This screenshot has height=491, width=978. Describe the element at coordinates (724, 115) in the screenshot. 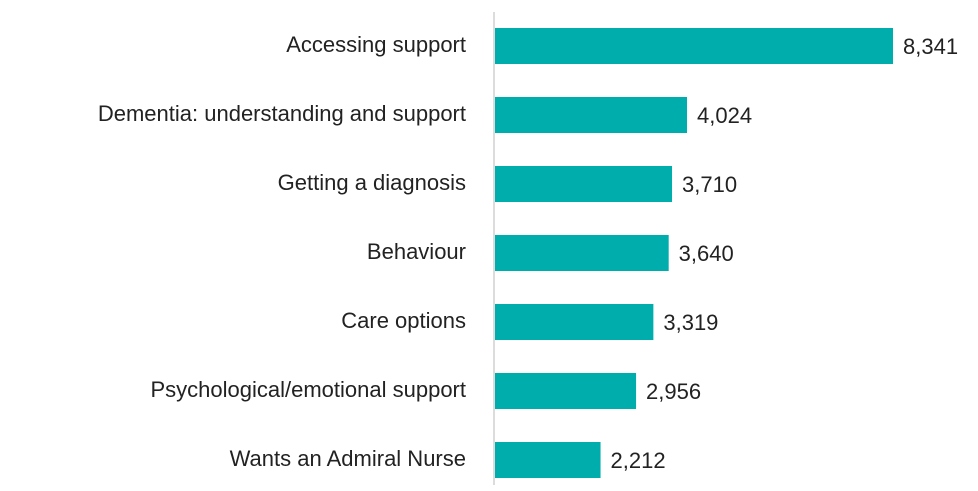

I see `value-label: 4,024` at that location.